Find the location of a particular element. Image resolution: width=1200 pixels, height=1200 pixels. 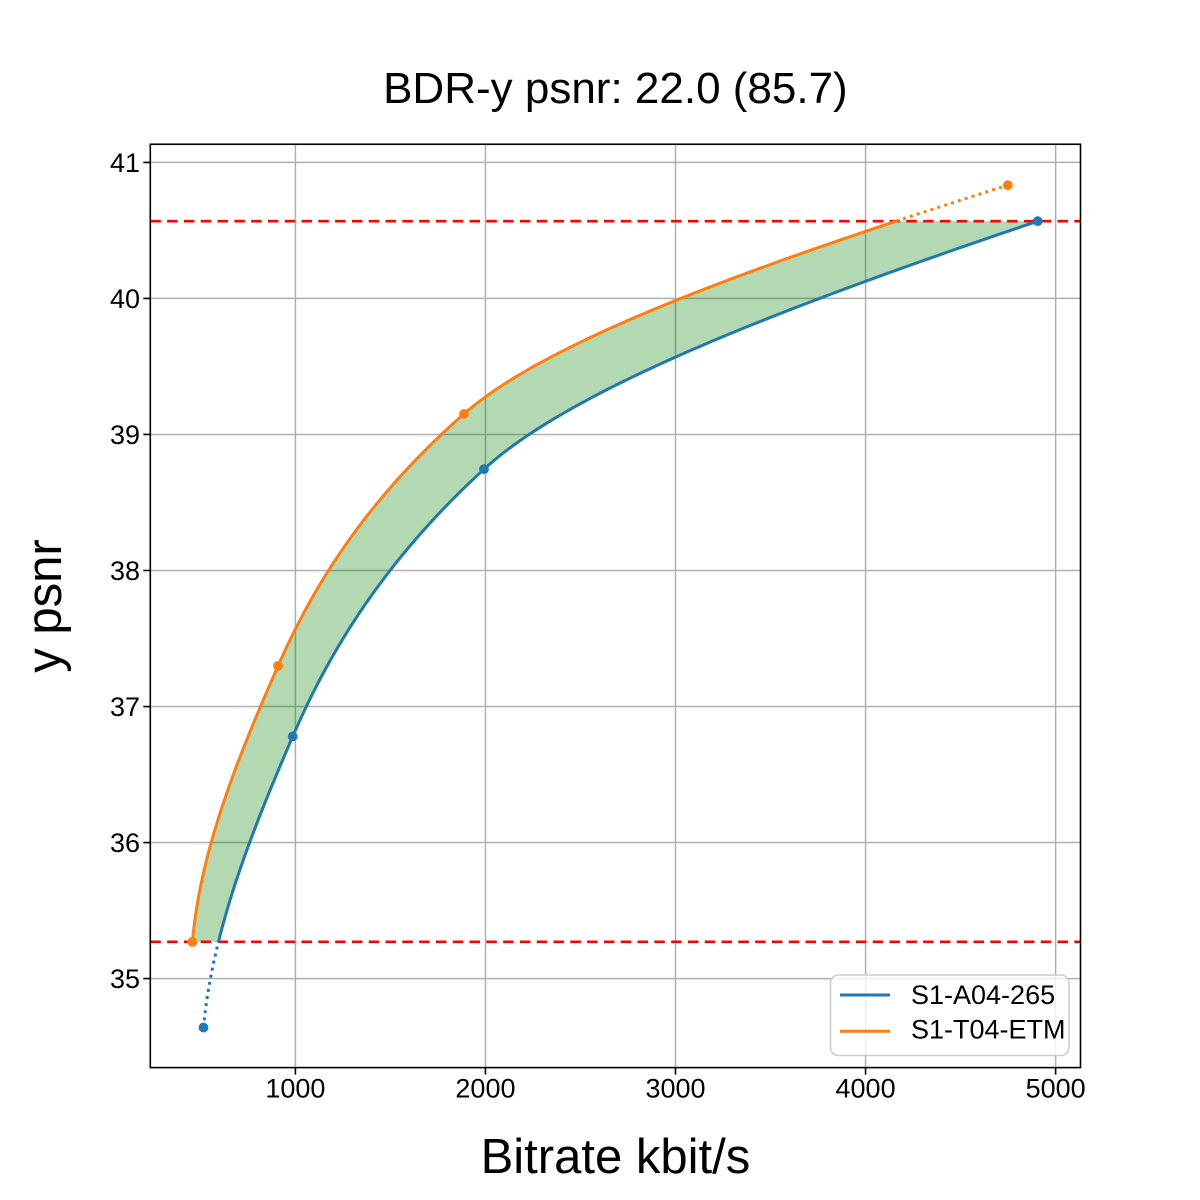

svg-text: 35 is located at coordinates (125, 979).